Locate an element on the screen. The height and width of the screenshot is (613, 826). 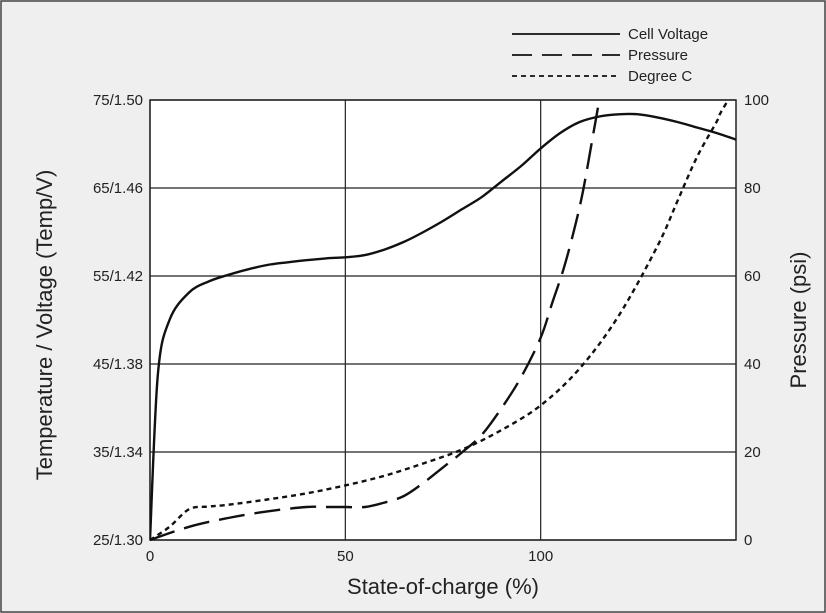
x-axis-title: State-of-charge (%) is located at coordinates (443, 586).